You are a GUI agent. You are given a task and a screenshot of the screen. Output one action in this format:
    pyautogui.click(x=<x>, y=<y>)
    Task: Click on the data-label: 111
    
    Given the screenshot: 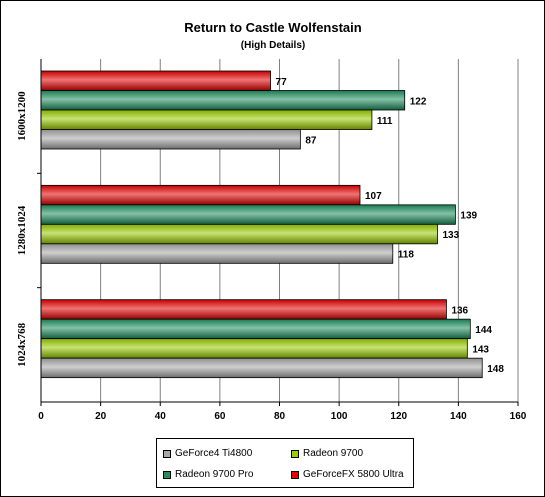 What is the action you would take?
    pyautogui.click(x=385, y=121)
    